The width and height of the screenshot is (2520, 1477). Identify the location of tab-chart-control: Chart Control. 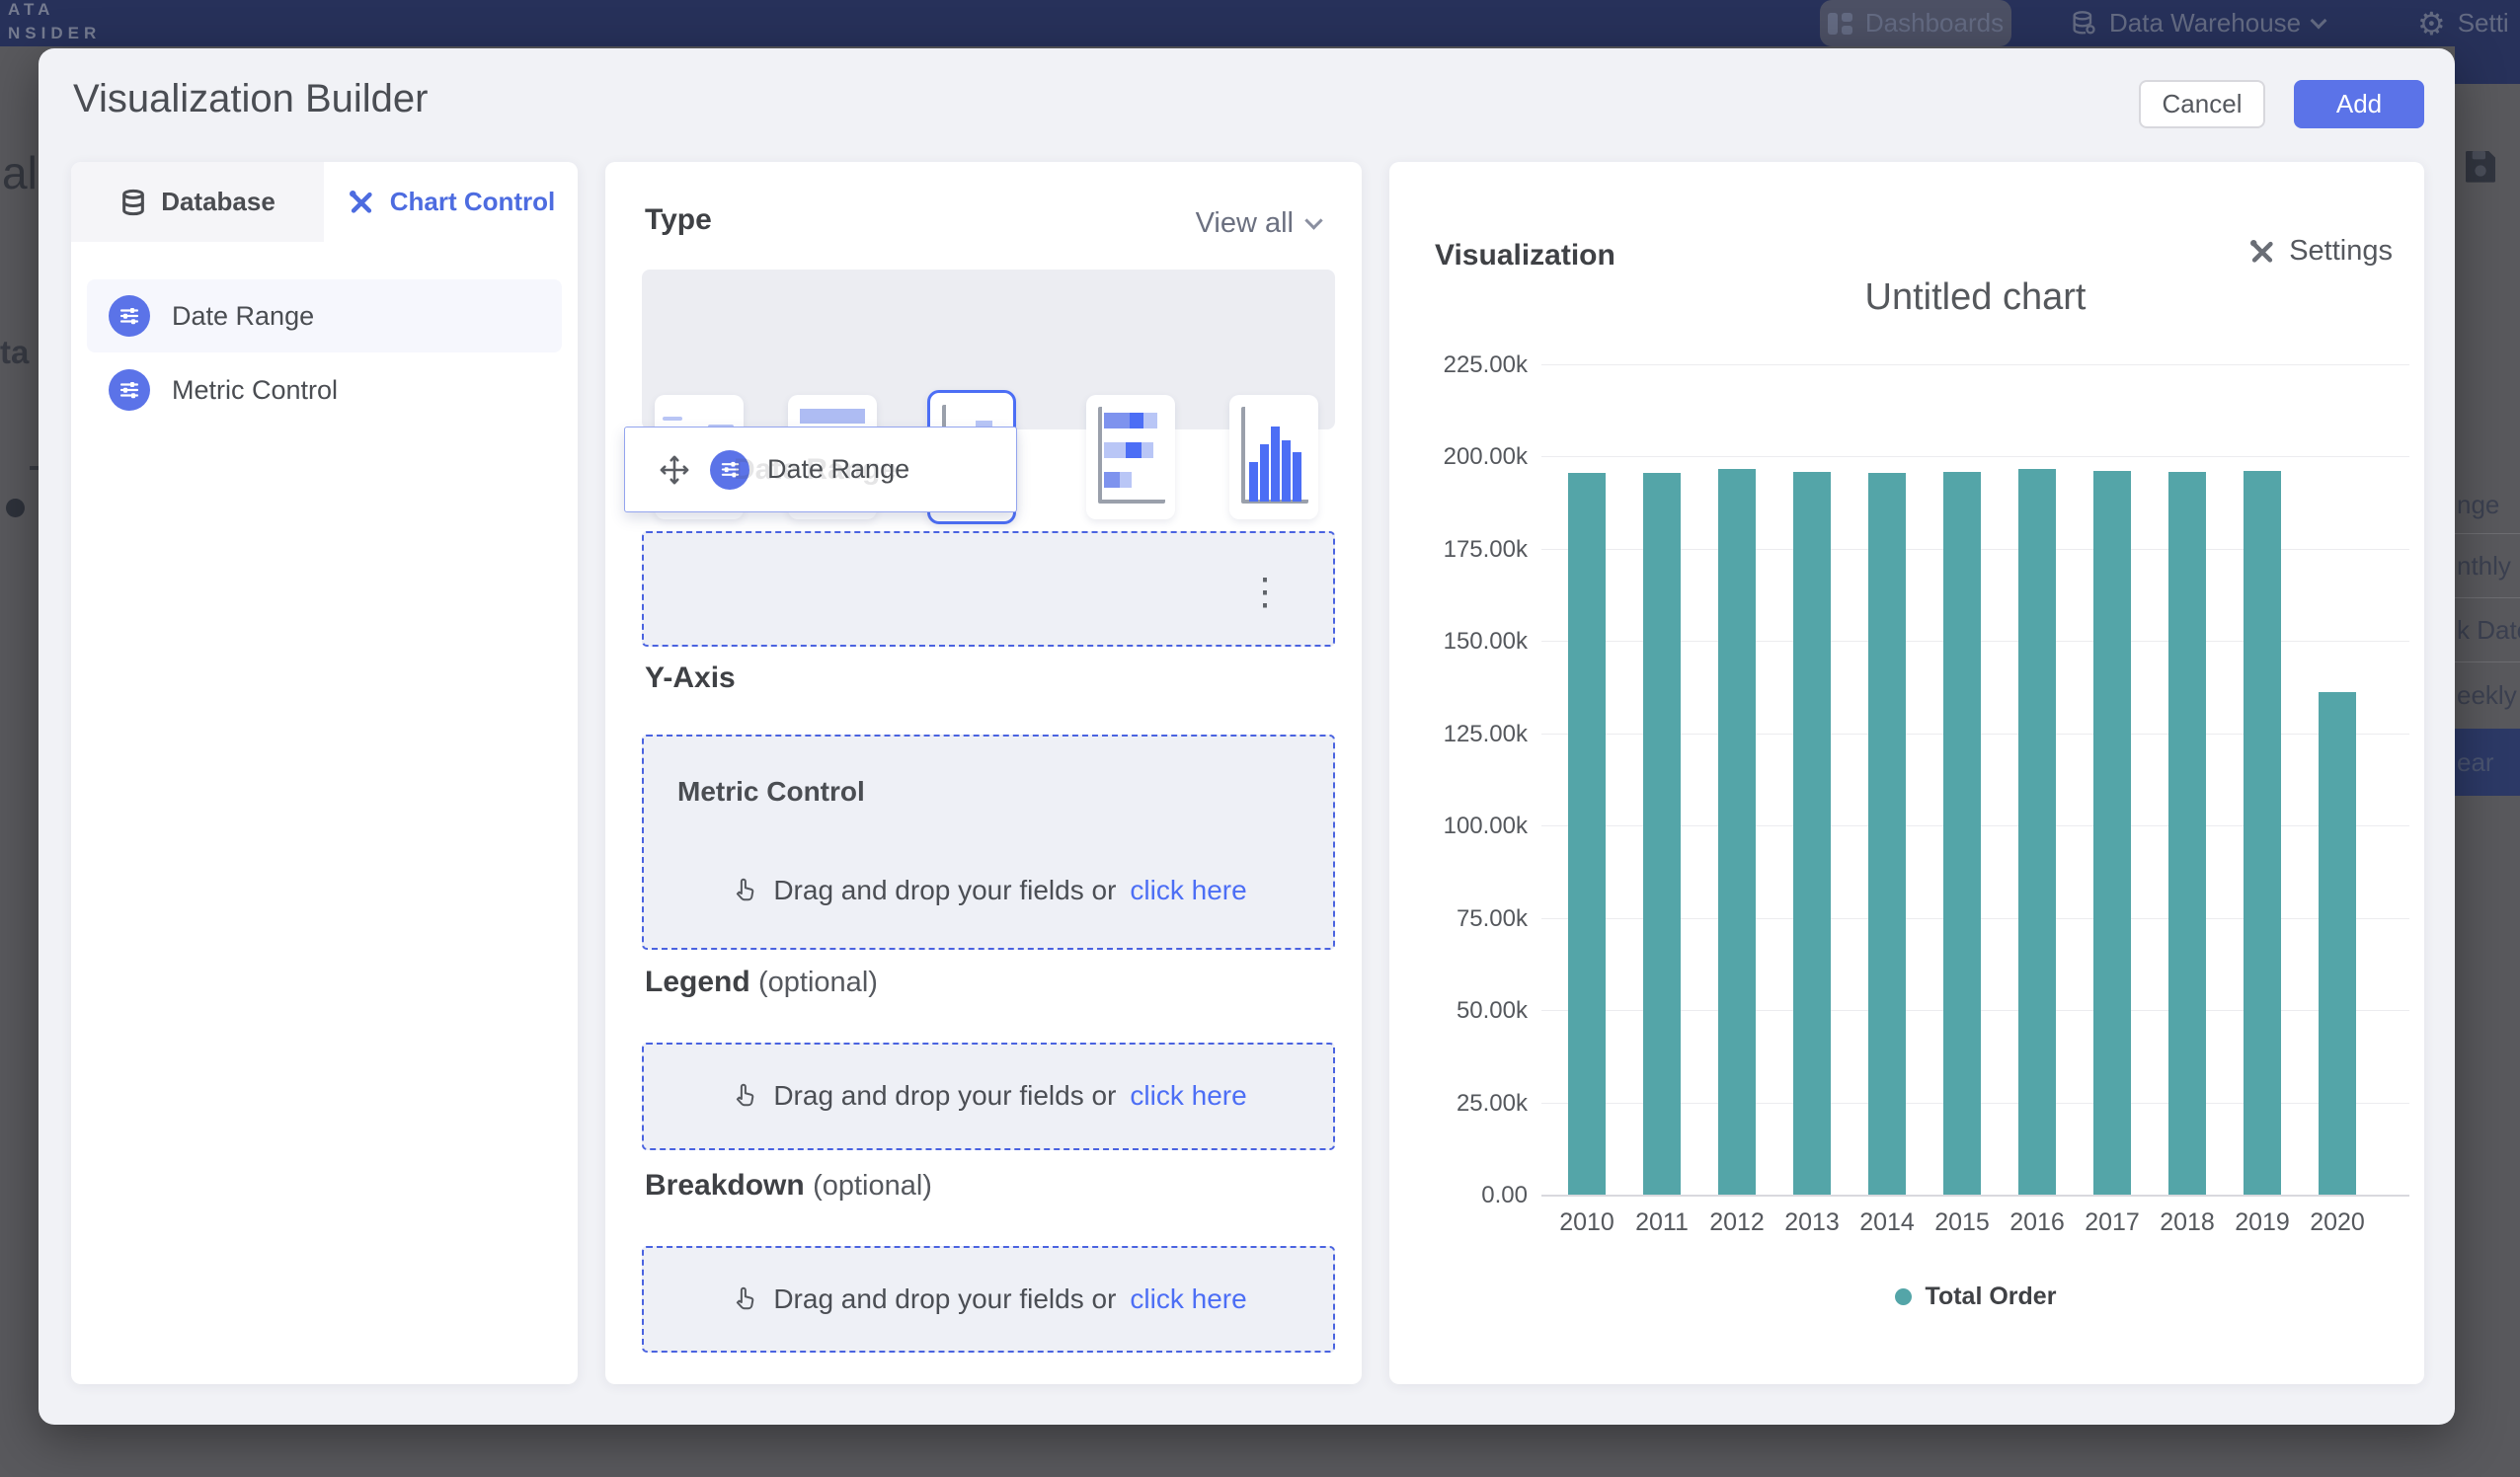
(451, 202).